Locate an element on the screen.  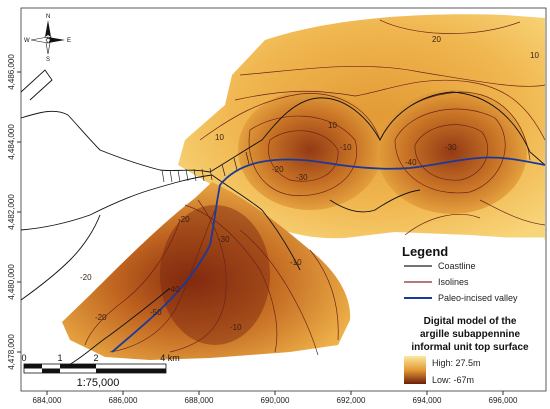
dem-legend-title-3: informal unit top surface is located at coordinates (470, 347).